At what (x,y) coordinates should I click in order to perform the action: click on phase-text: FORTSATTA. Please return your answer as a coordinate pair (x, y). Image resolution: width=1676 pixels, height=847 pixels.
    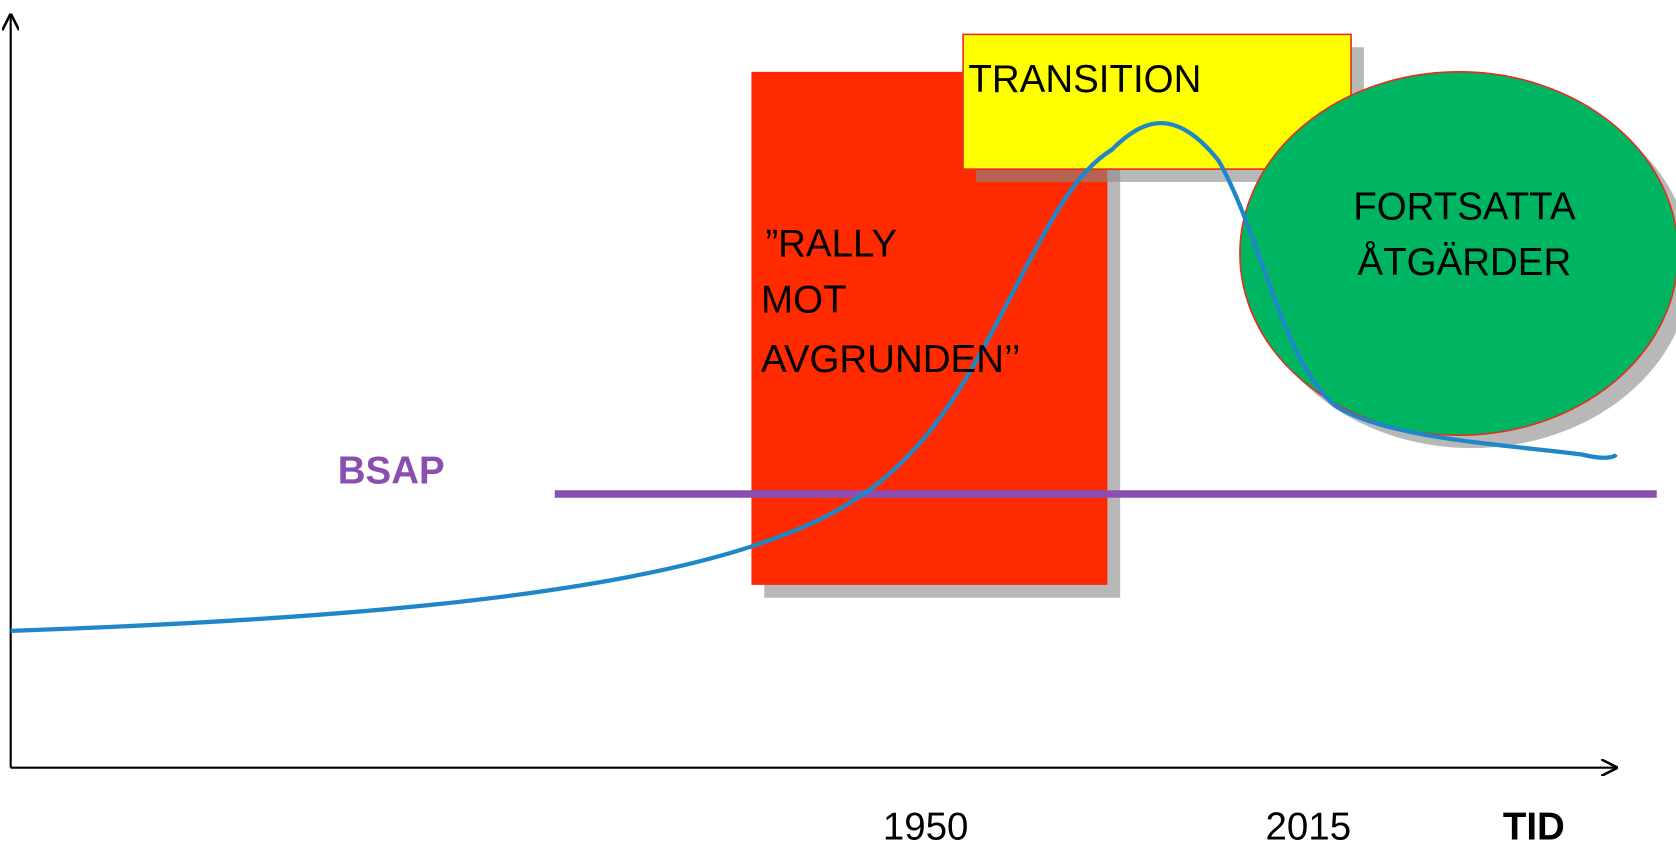
    Looking at the image, I should click on (1464, 206).